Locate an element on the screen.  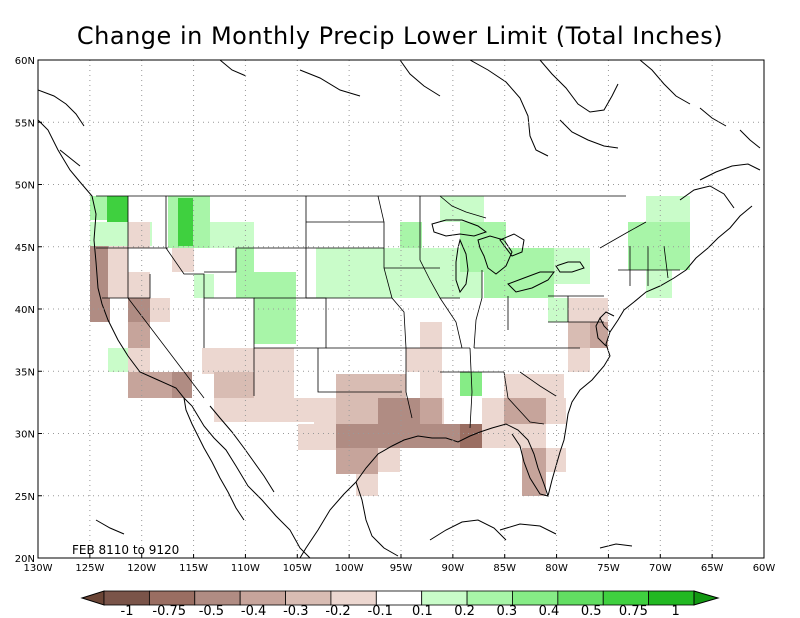
lat-tick-label: 20N is located at coordinates (25, 559).